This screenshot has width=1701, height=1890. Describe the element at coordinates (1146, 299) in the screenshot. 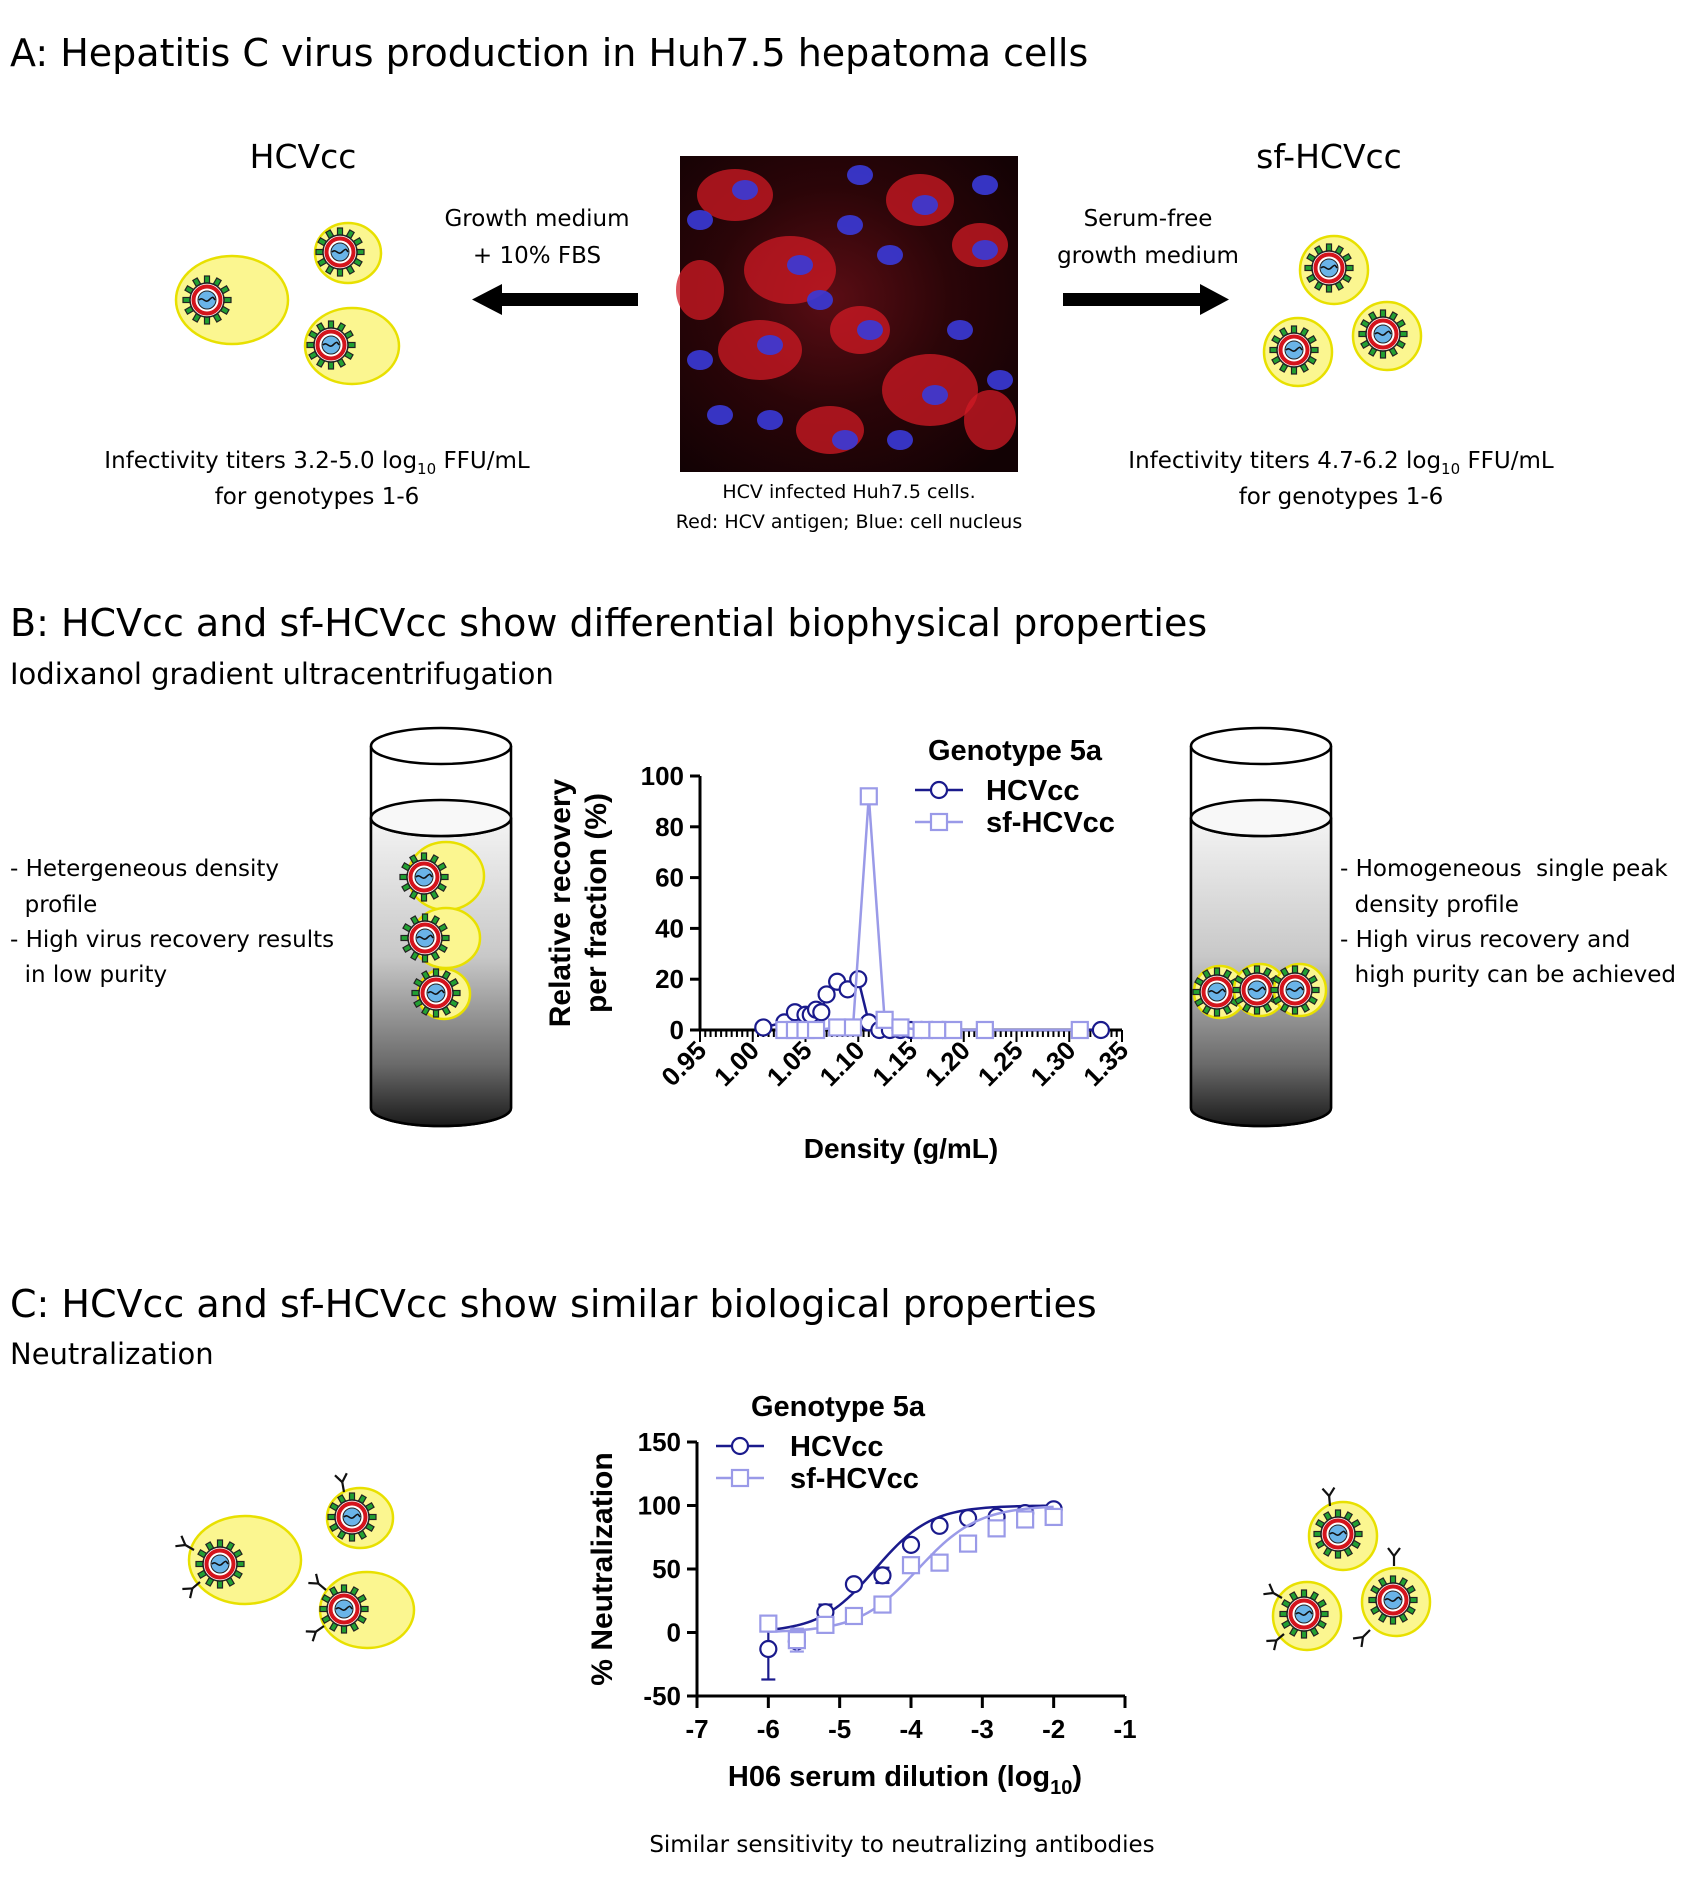

I see `right-arrow-icon` at that location.